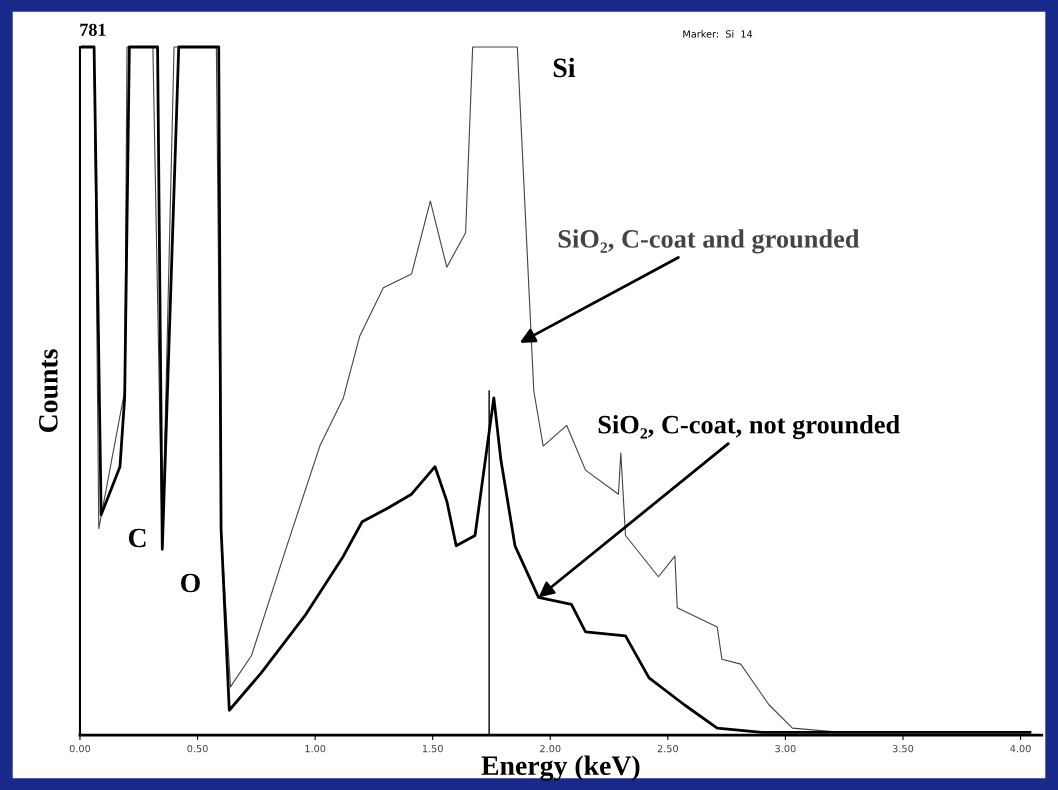 The height and width of the screenshot is (790, 1058). Describe the element at coordinates (560, 768) in the screenshot. I see `x-axis-title: Energy (keV)` at that location.